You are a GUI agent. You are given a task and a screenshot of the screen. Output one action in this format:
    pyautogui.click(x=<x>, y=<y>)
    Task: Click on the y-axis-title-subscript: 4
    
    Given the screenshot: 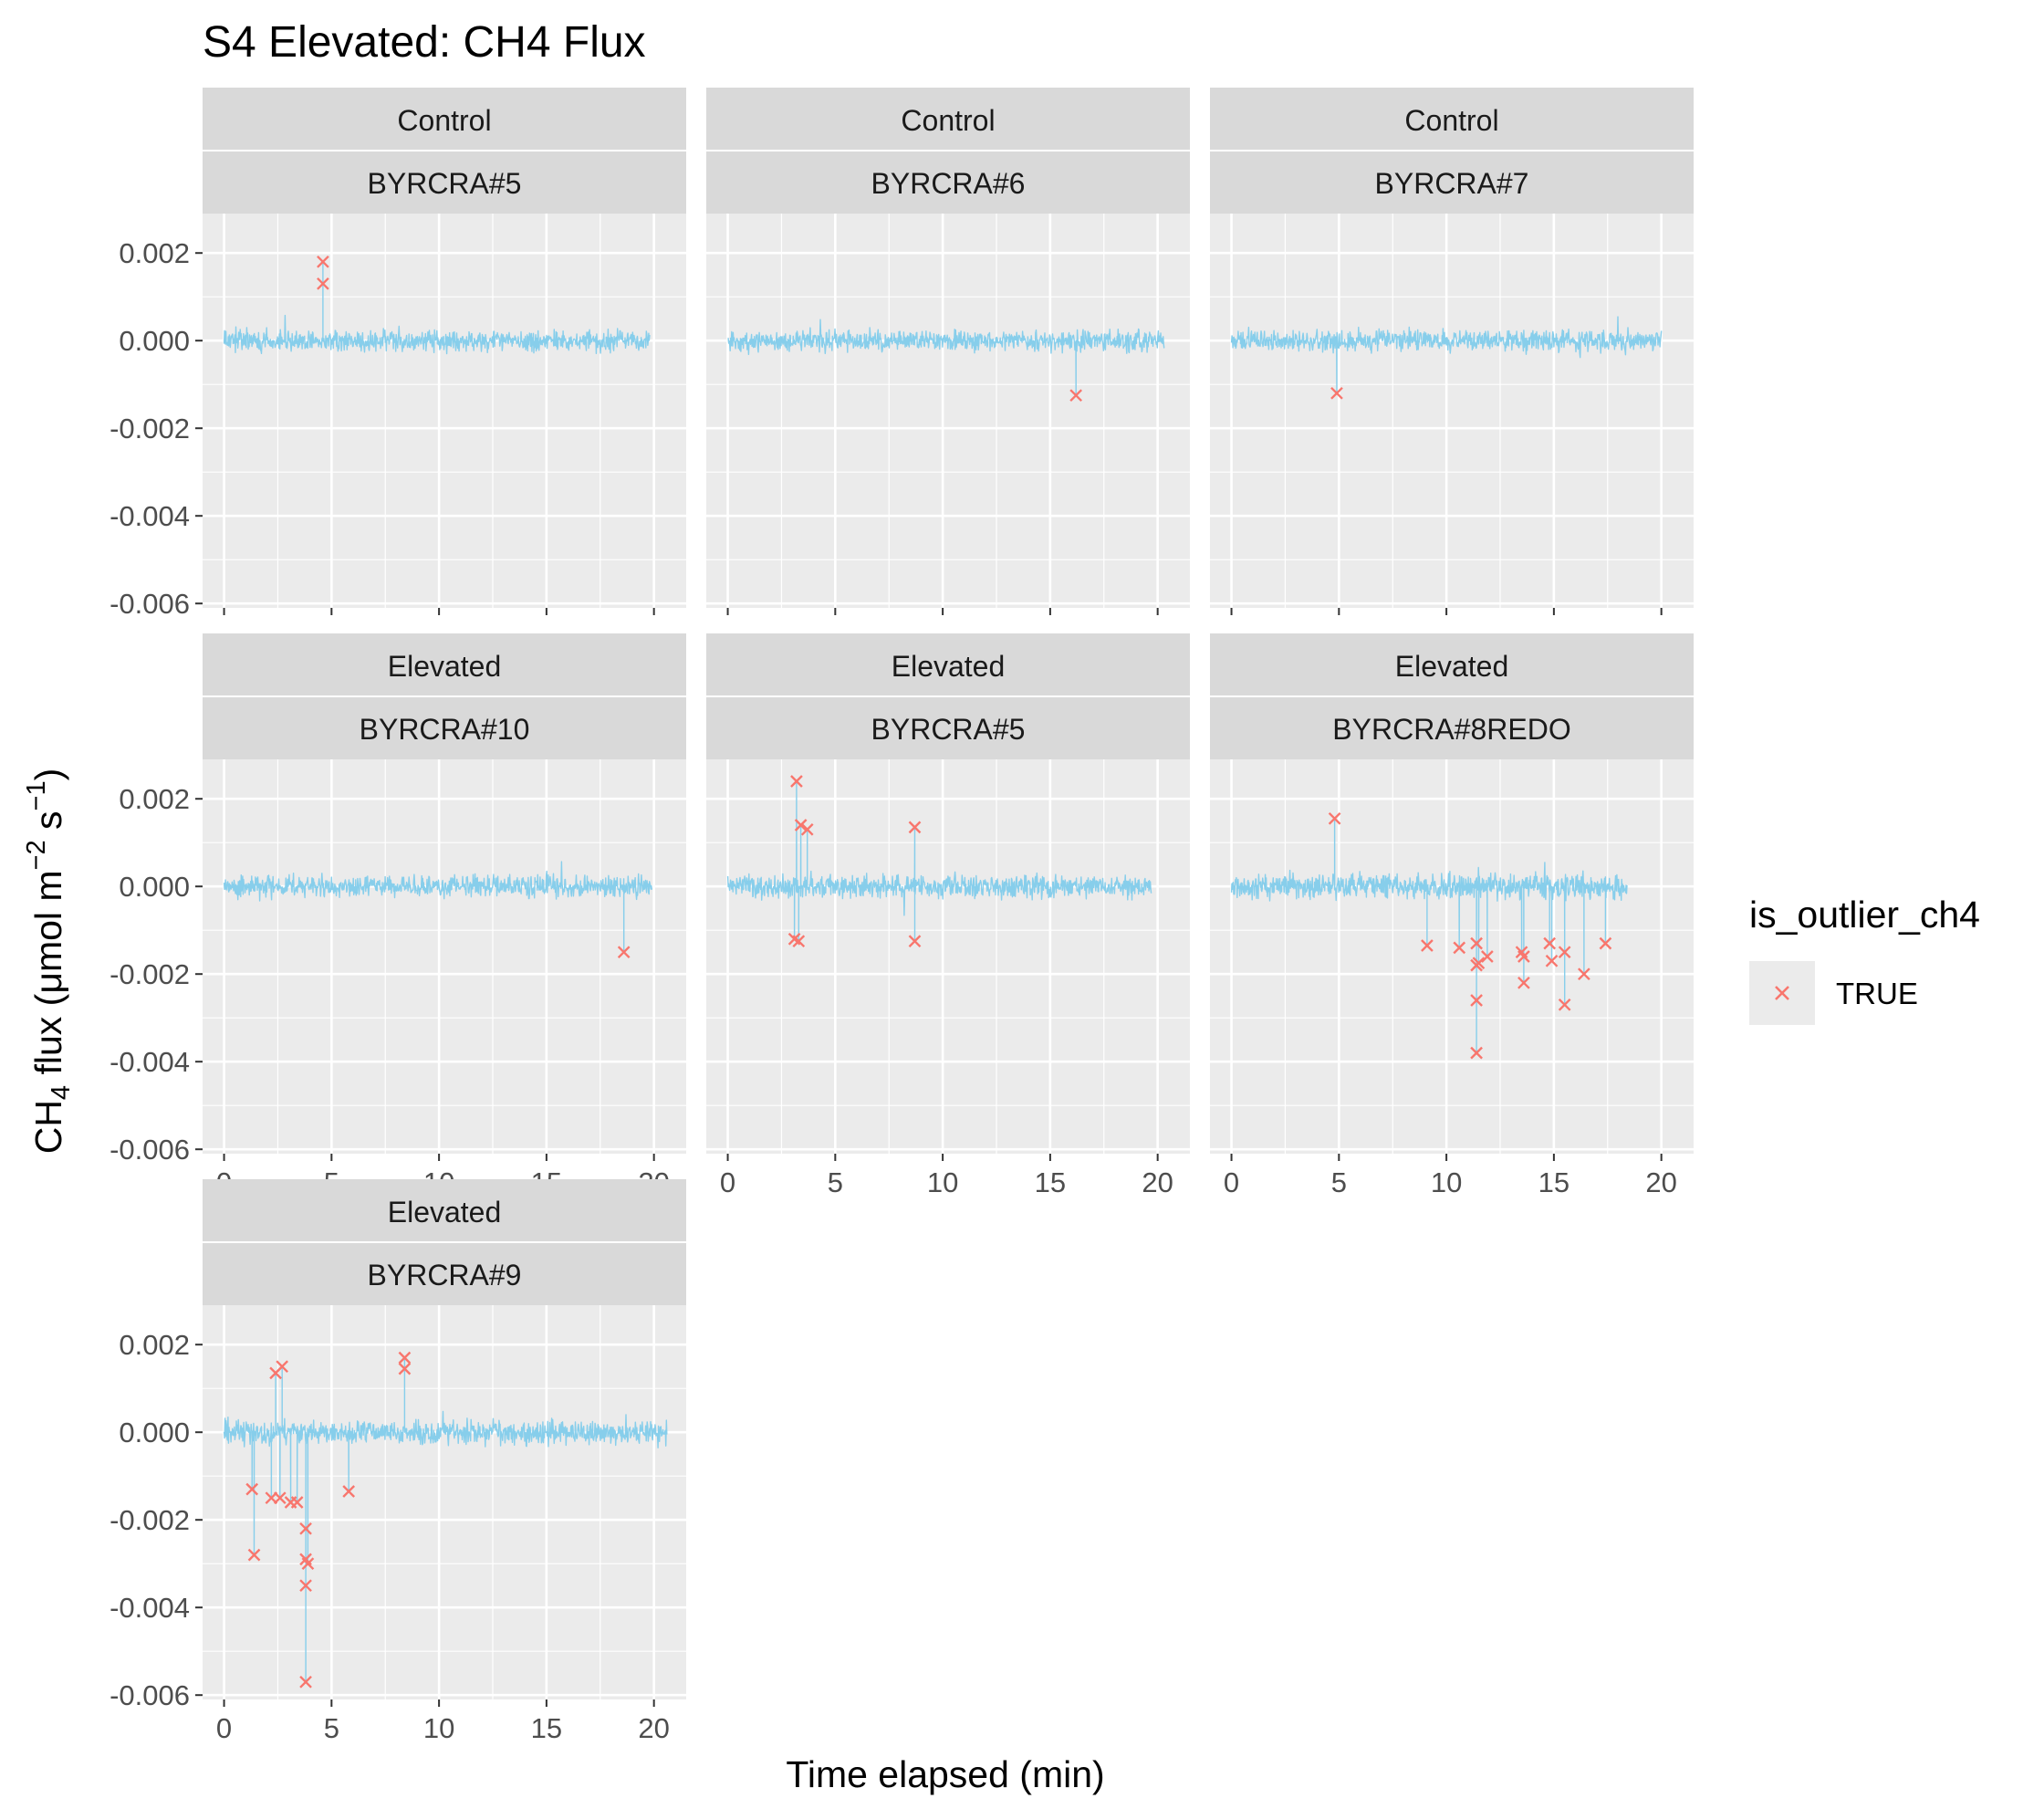 What is the action you would take?
    pyautogui.click(x=61, y=1092)
    